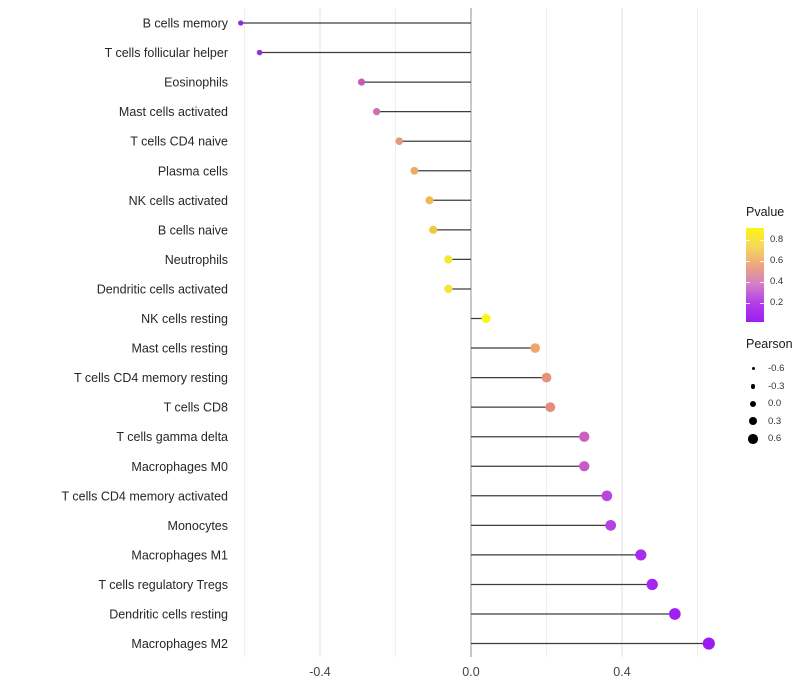 The image size is (800, 700). What do you see at coordinates (320, 672) in the screenshot?
I see `x-axis-tick-label: -0.4` at bounding box center [320, 672].